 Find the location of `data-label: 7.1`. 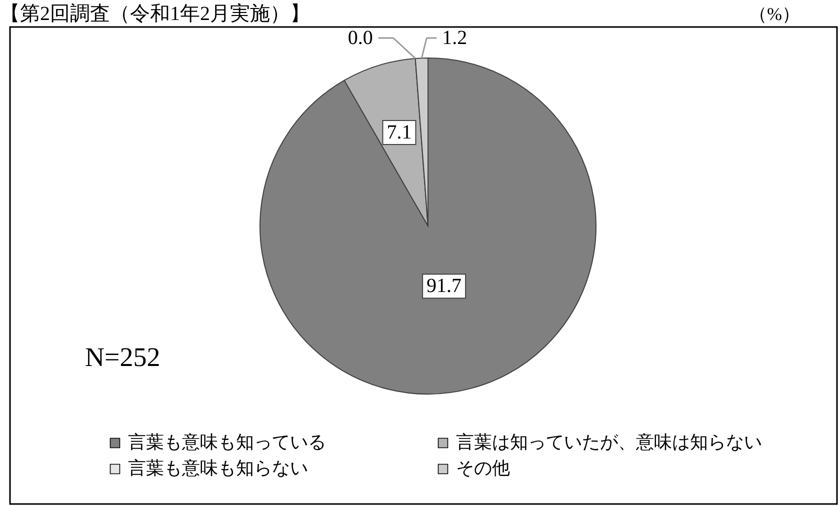

data-label: 7.1 is located at coordinates (399, 133).